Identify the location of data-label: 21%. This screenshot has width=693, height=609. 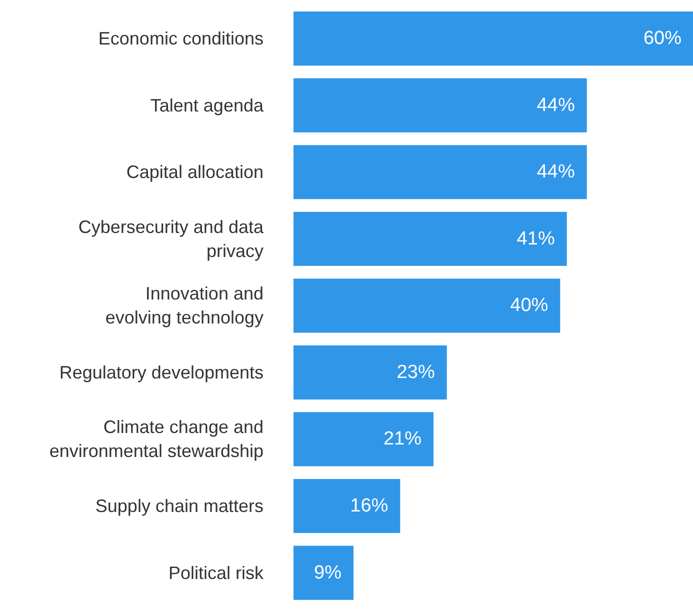
(402, 439).